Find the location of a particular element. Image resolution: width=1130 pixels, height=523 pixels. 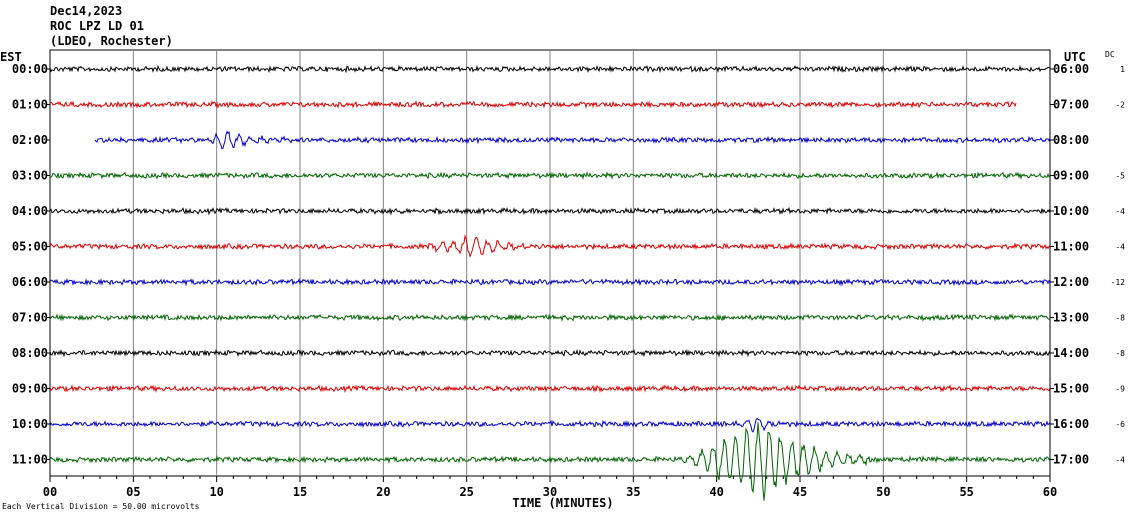

utc-row-label: 16:00 is located at coordinates (1071, 424).